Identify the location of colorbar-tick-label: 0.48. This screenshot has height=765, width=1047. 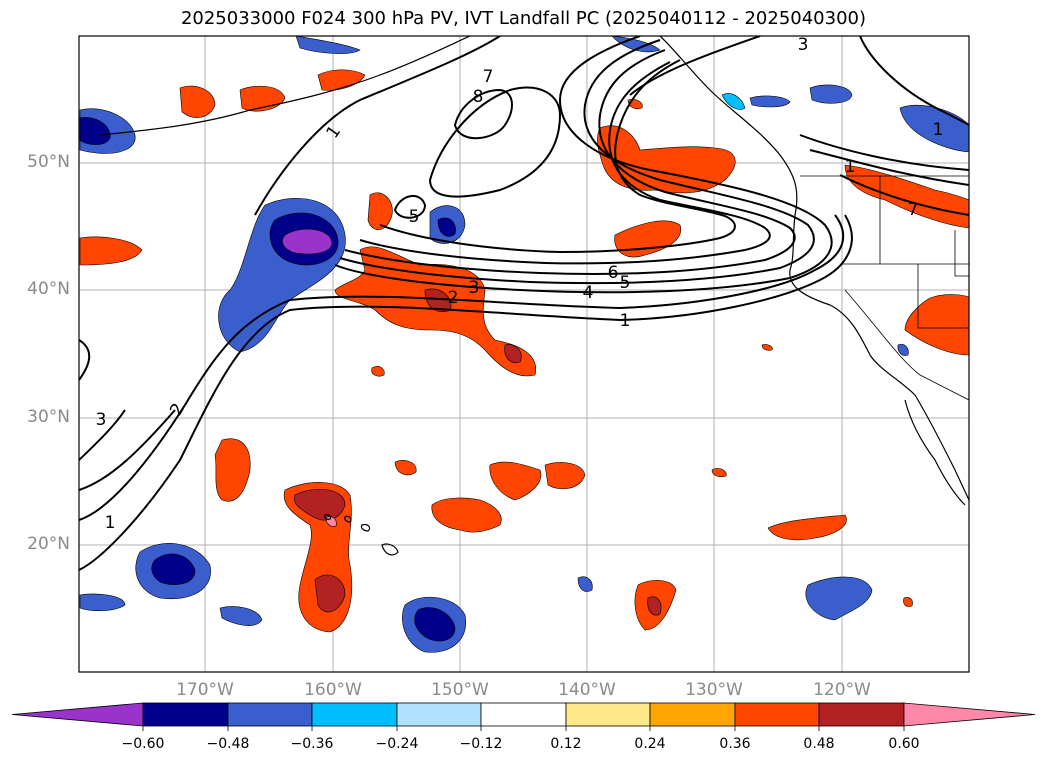
(819, 744).